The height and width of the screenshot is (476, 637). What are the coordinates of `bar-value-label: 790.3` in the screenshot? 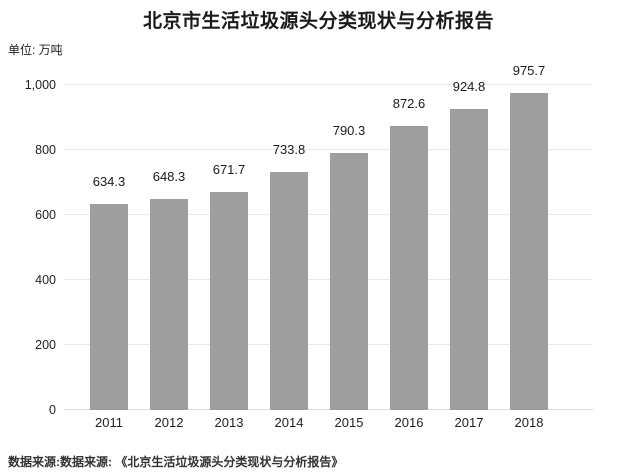 It's located at (349, 131).